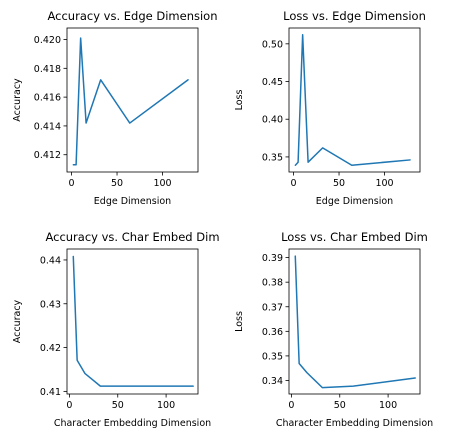 The height and width of the screenshot is (438, 457). I want to click on y-tick-label: 0.50, so click(272, 44).